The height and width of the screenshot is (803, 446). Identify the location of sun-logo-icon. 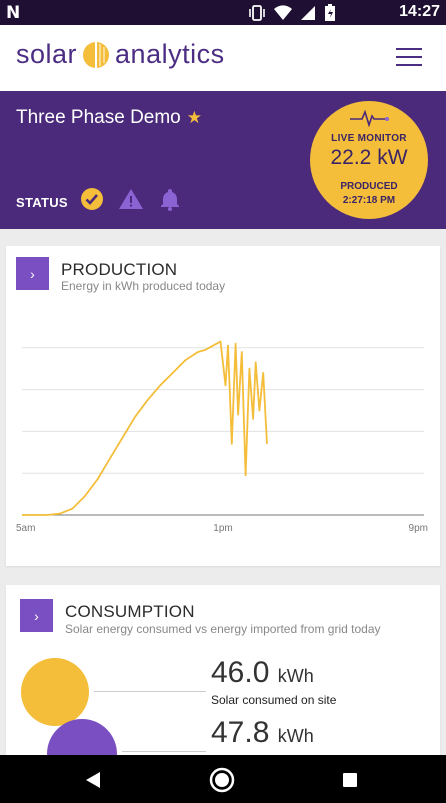
(96, 54).